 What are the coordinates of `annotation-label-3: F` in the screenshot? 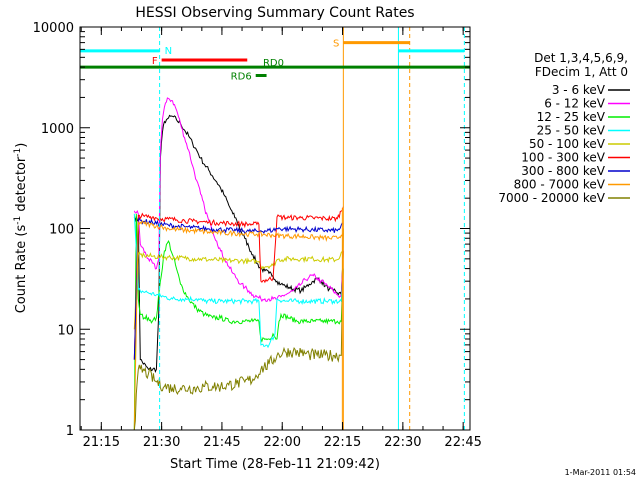 It's located at (155, 61).